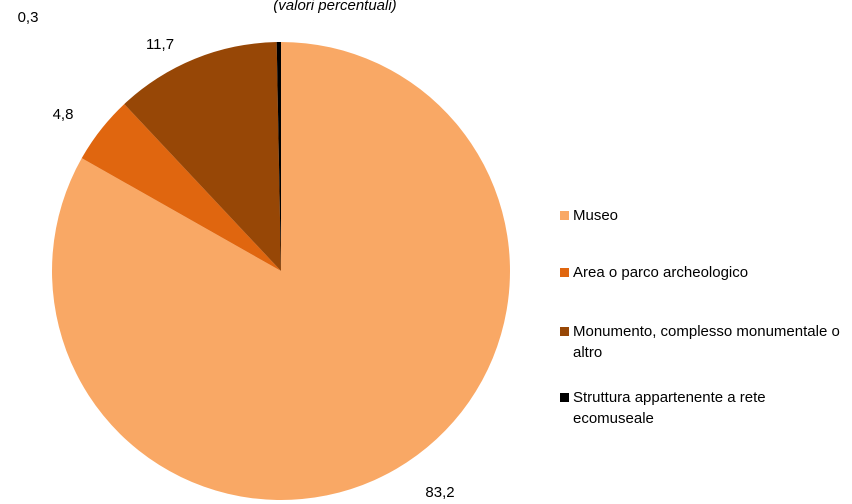 This screenshot has width=852, height=504. Describe the element at coordinates (702, 215) in the screenshot. I see `legend-item: Museo` at that location.